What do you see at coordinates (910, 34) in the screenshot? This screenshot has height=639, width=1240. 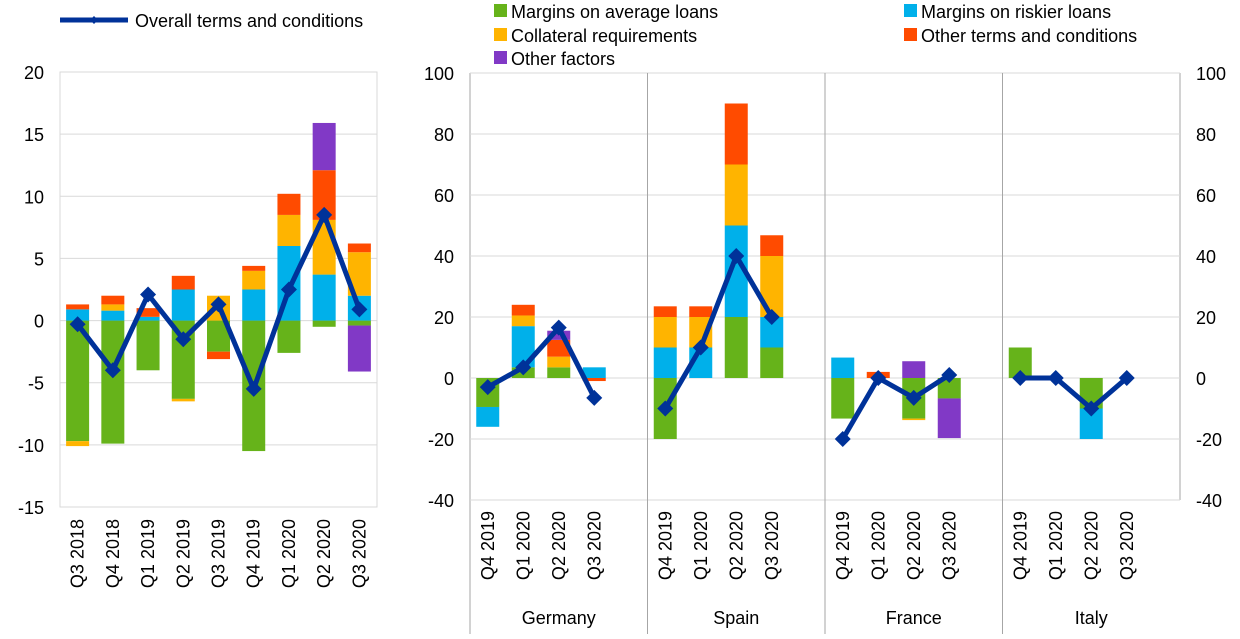 I see `legend-swatch-other-terms` at bounding box center [910, 34].